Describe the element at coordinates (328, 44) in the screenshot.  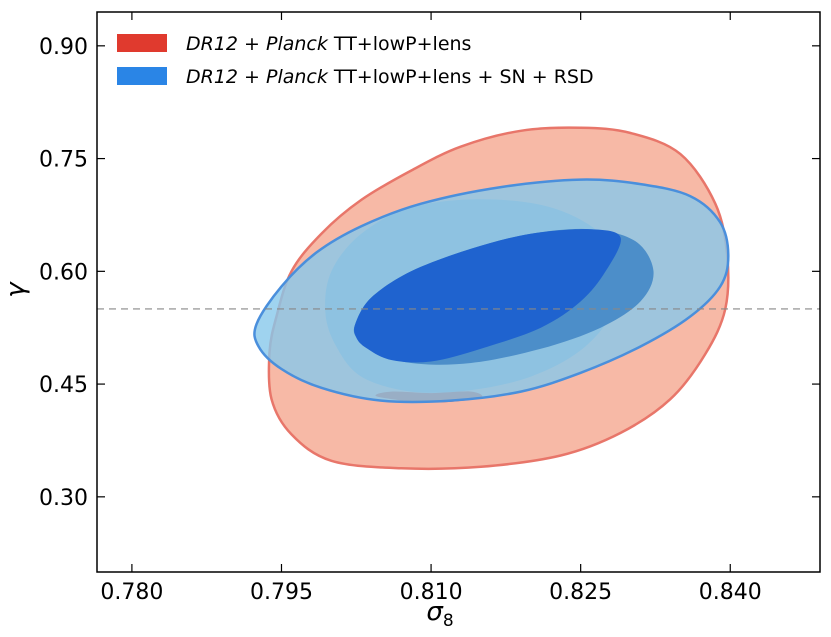
I see `legend-label-dr12-planck: DR12 + Planck TT+lowP+lens` at that location.